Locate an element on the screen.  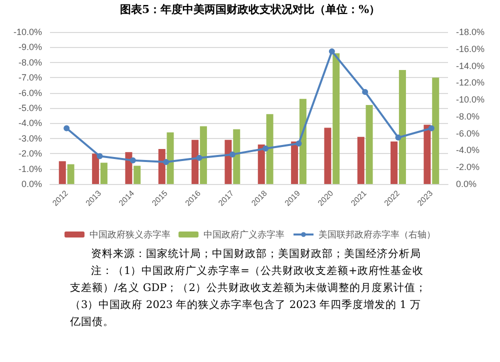
chart-title: 图表5：年度中美两国财政收支状况对比（单位：%） is located at coordinates (250, 10).